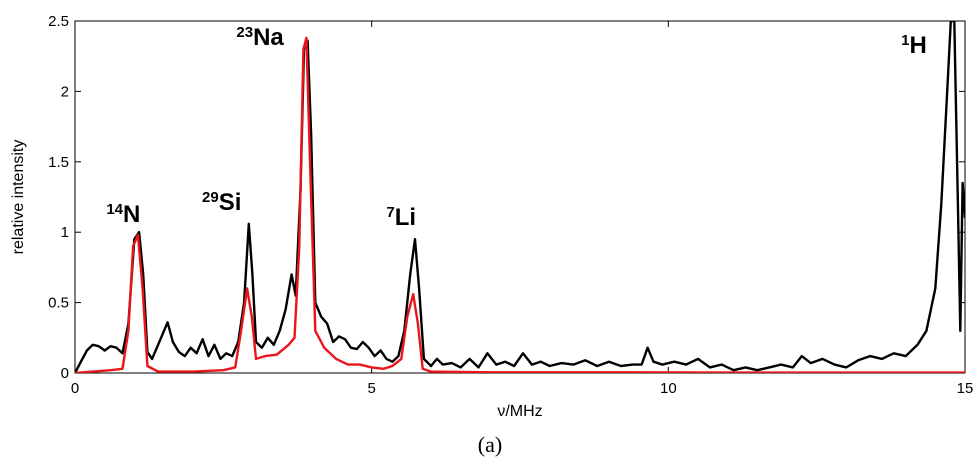 The height and width of the screenshot is (468, 980). I want to click on peak-label-element: N, so click(131, 214).